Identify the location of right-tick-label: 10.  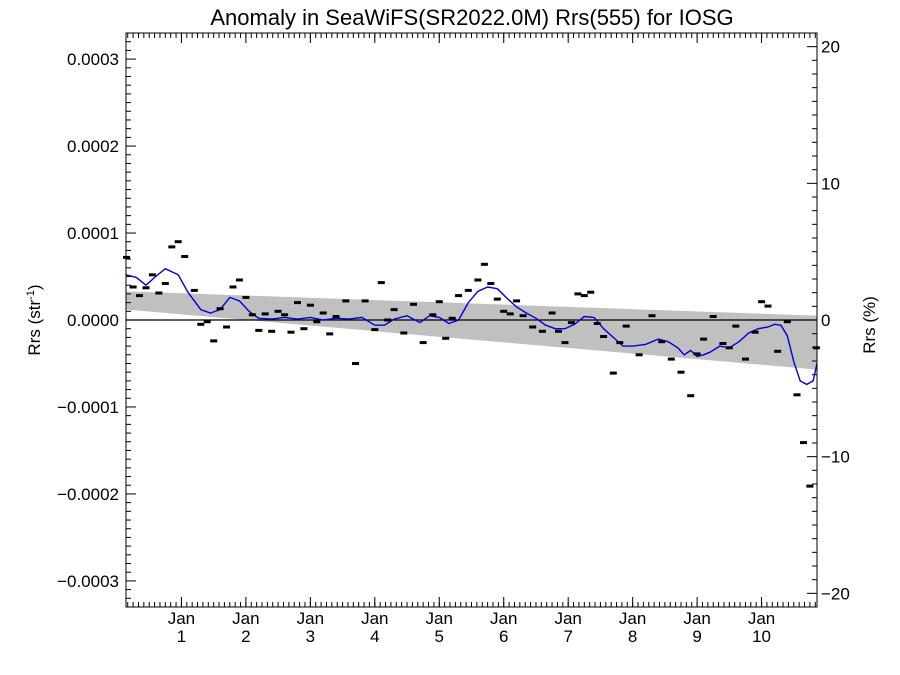
(830, 183).